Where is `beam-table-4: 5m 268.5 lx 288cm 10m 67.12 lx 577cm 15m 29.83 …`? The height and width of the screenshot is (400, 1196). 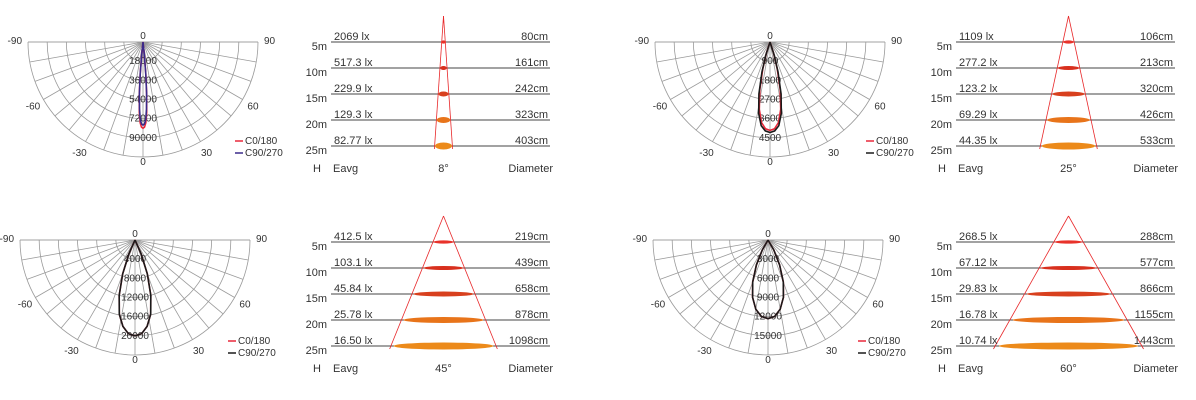
beam-table-4: 5m 268.5 lx 288cm 10m 67.12 lx 577cm 15m 29.83 … is located at coordinates (1054, 295).